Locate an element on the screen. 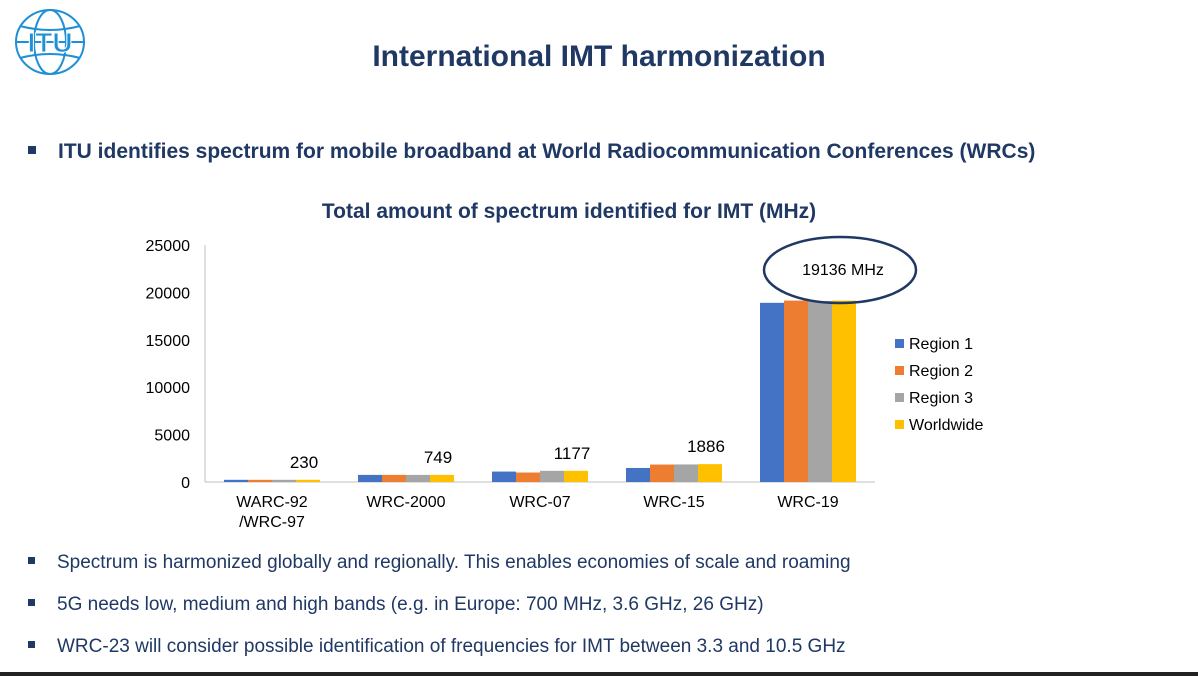 This screenshot has height=676, width=1198. x-tick-label: WRC-2000 is located at coordinates (405, 502).